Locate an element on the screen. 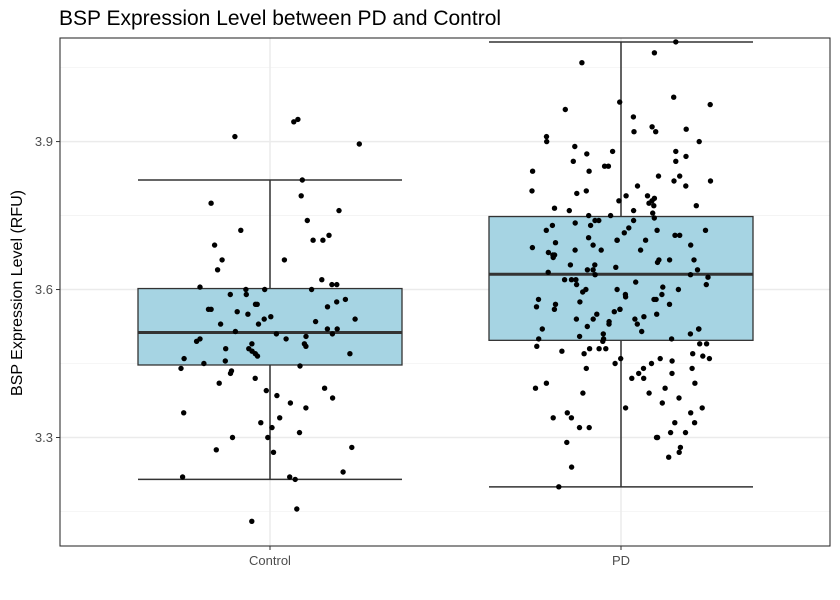 The height and width of the screenshot is (600, 840). y-axis-label: BSP Expression Level (RFU) is located at coordinates (17, 293).